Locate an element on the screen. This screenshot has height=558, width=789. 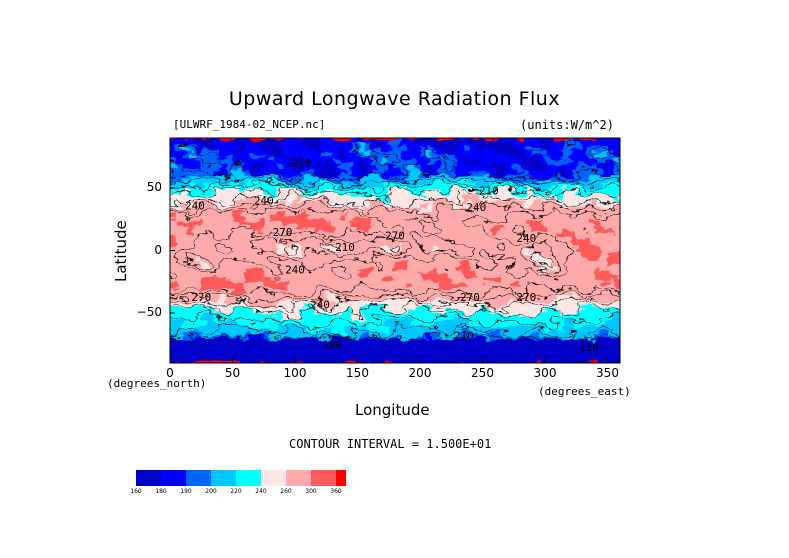
contour-line is located at coordinates (395, 253).